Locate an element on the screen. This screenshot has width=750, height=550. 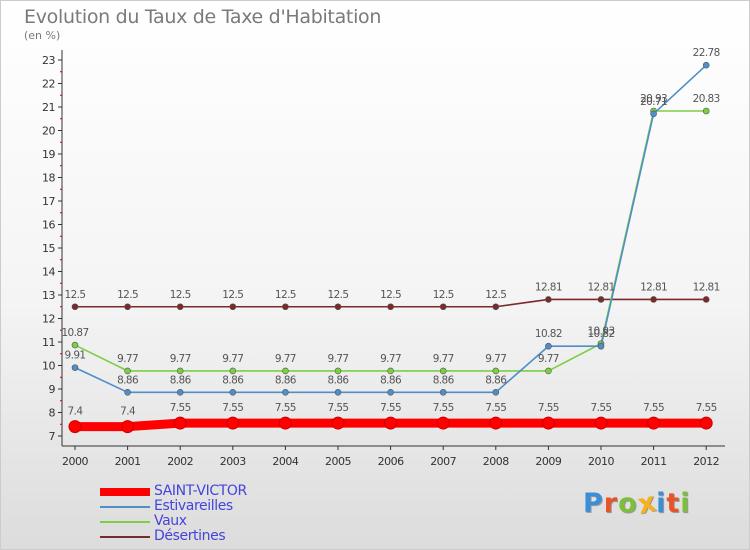
x-tick-label: 2001 is located at coordinates (128, 461).